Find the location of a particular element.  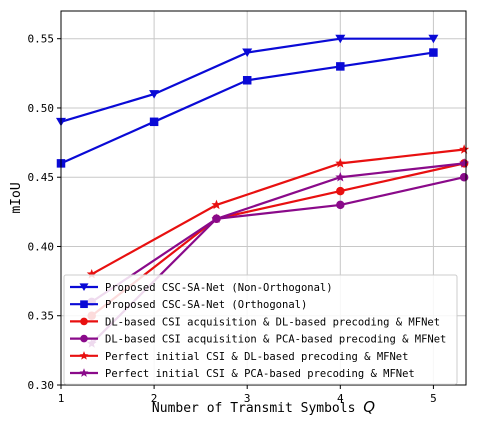

x-axis-label-text: Number of Transmit Symbols is located at coordinates (257, 408).